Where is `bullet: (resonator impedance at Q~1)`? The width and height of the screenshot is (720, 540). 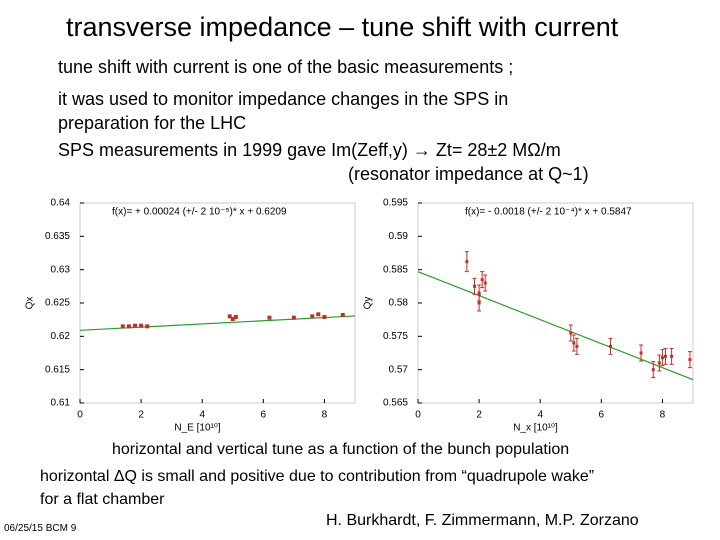
bullet: (resonator impedance at Q~1) is located at coordinates (468, 174).